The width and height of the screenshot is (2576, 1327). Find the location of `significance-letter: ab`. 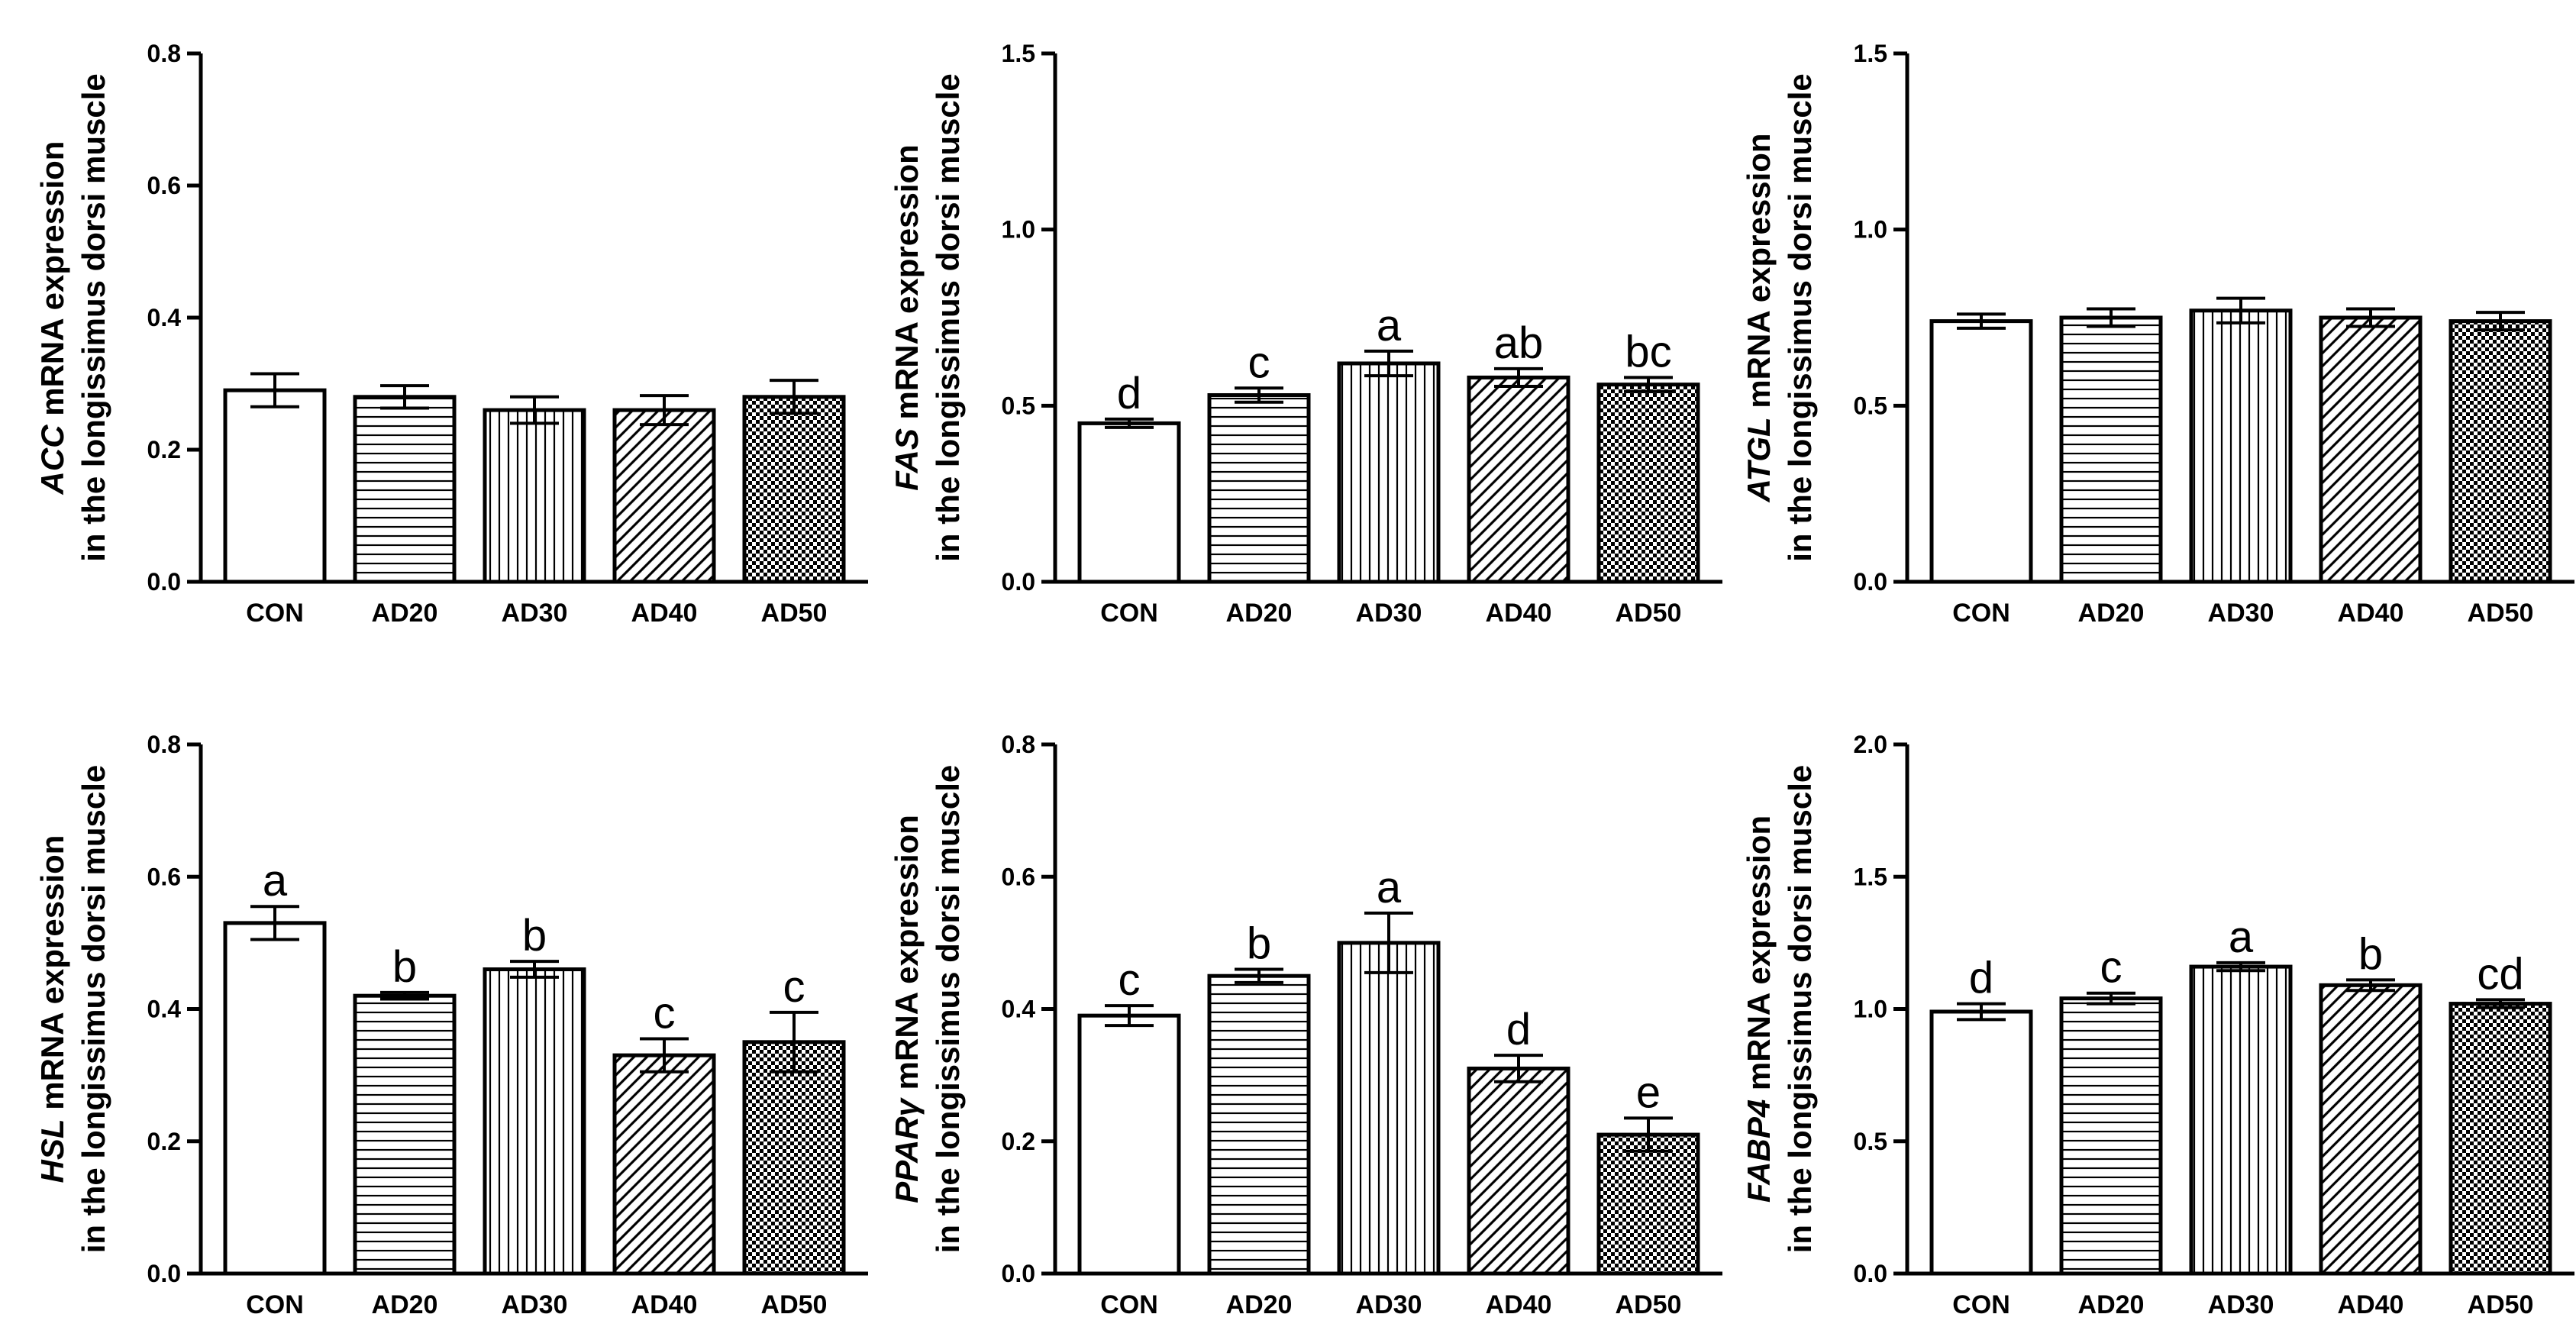

significance-letter: ab is located at coordinates (1519, 343).